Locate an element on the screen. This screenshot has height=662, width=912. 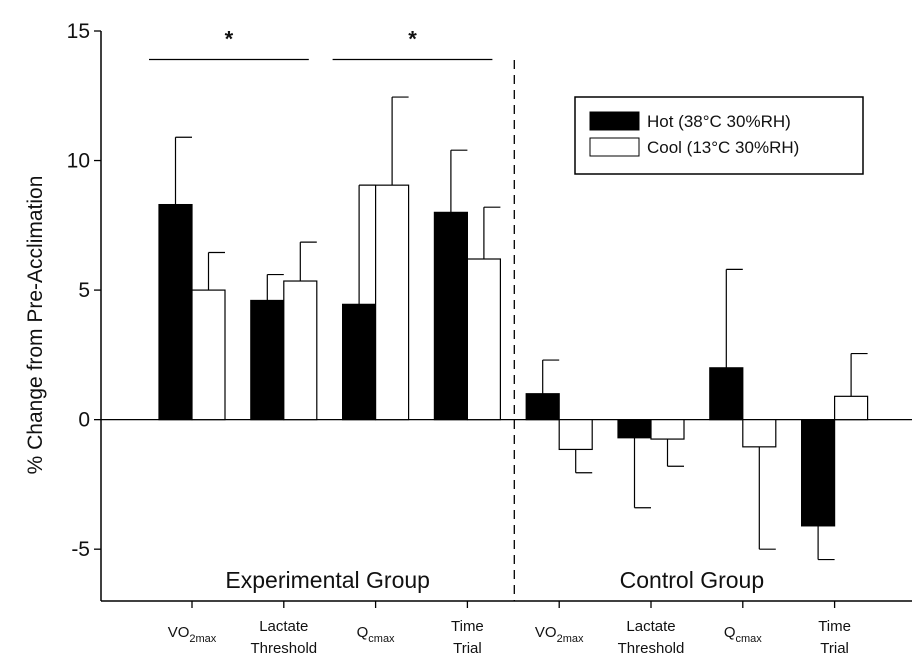
significance-markers: * * is located at coordinates (321, 44).